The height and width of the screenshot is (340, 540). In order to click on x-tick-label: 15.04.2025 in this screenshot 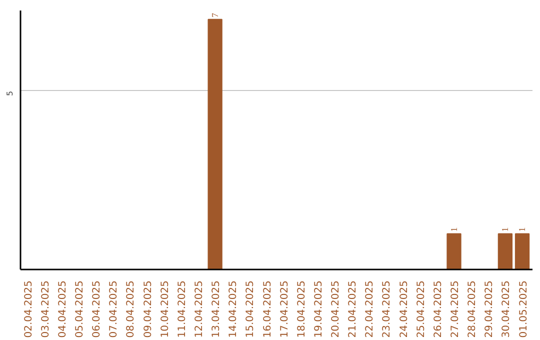, I will do `click(250, 309)`.